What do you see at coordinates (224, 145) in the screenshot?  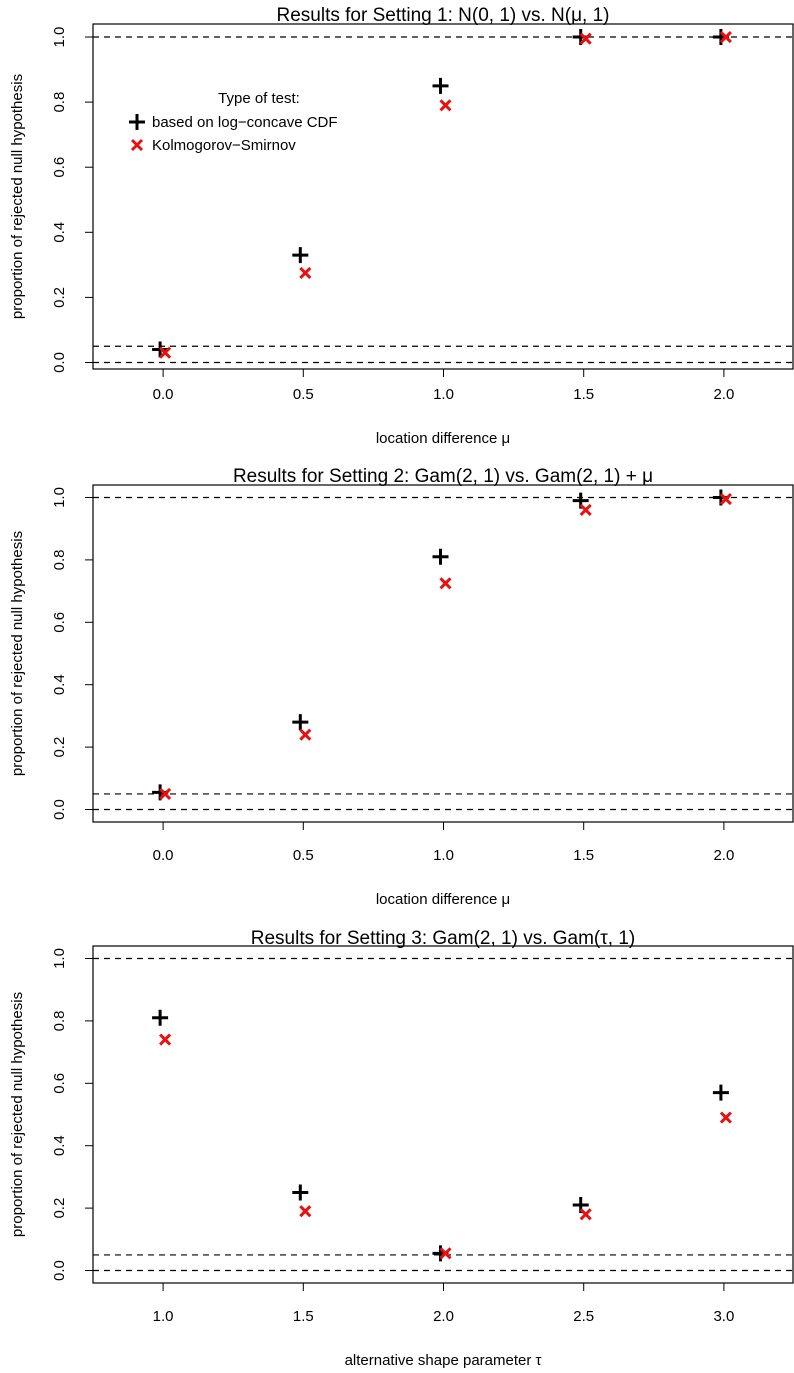 I see `legend-label: Kolmogorov−Smirnov` at bounding box center [224, 145].